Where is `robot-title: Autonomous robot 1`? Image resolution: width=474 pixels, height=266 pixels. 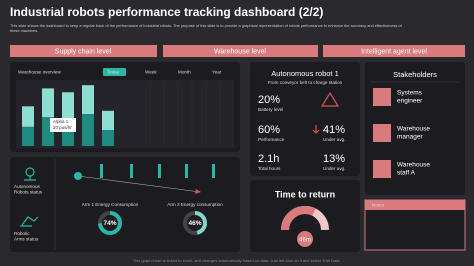 robot-title: Autonomous robot 1 is located at coordinates (305, 73).